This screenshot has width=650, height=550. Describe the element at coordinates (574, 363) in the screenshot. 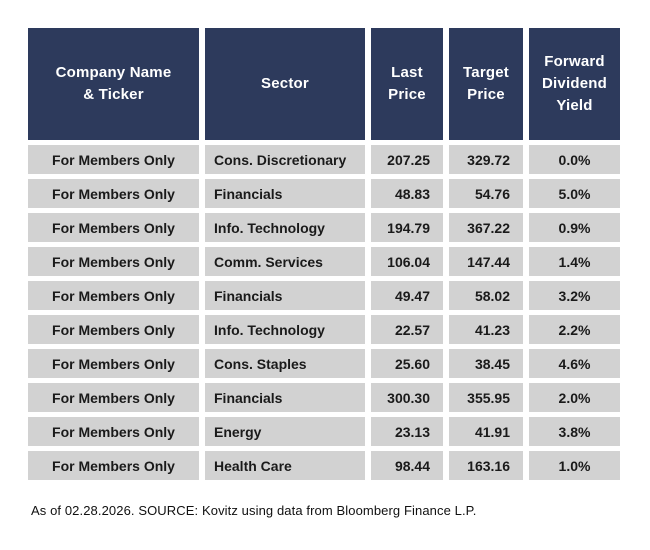

I see `cell-dividend-yield: 4.6%` at that location.